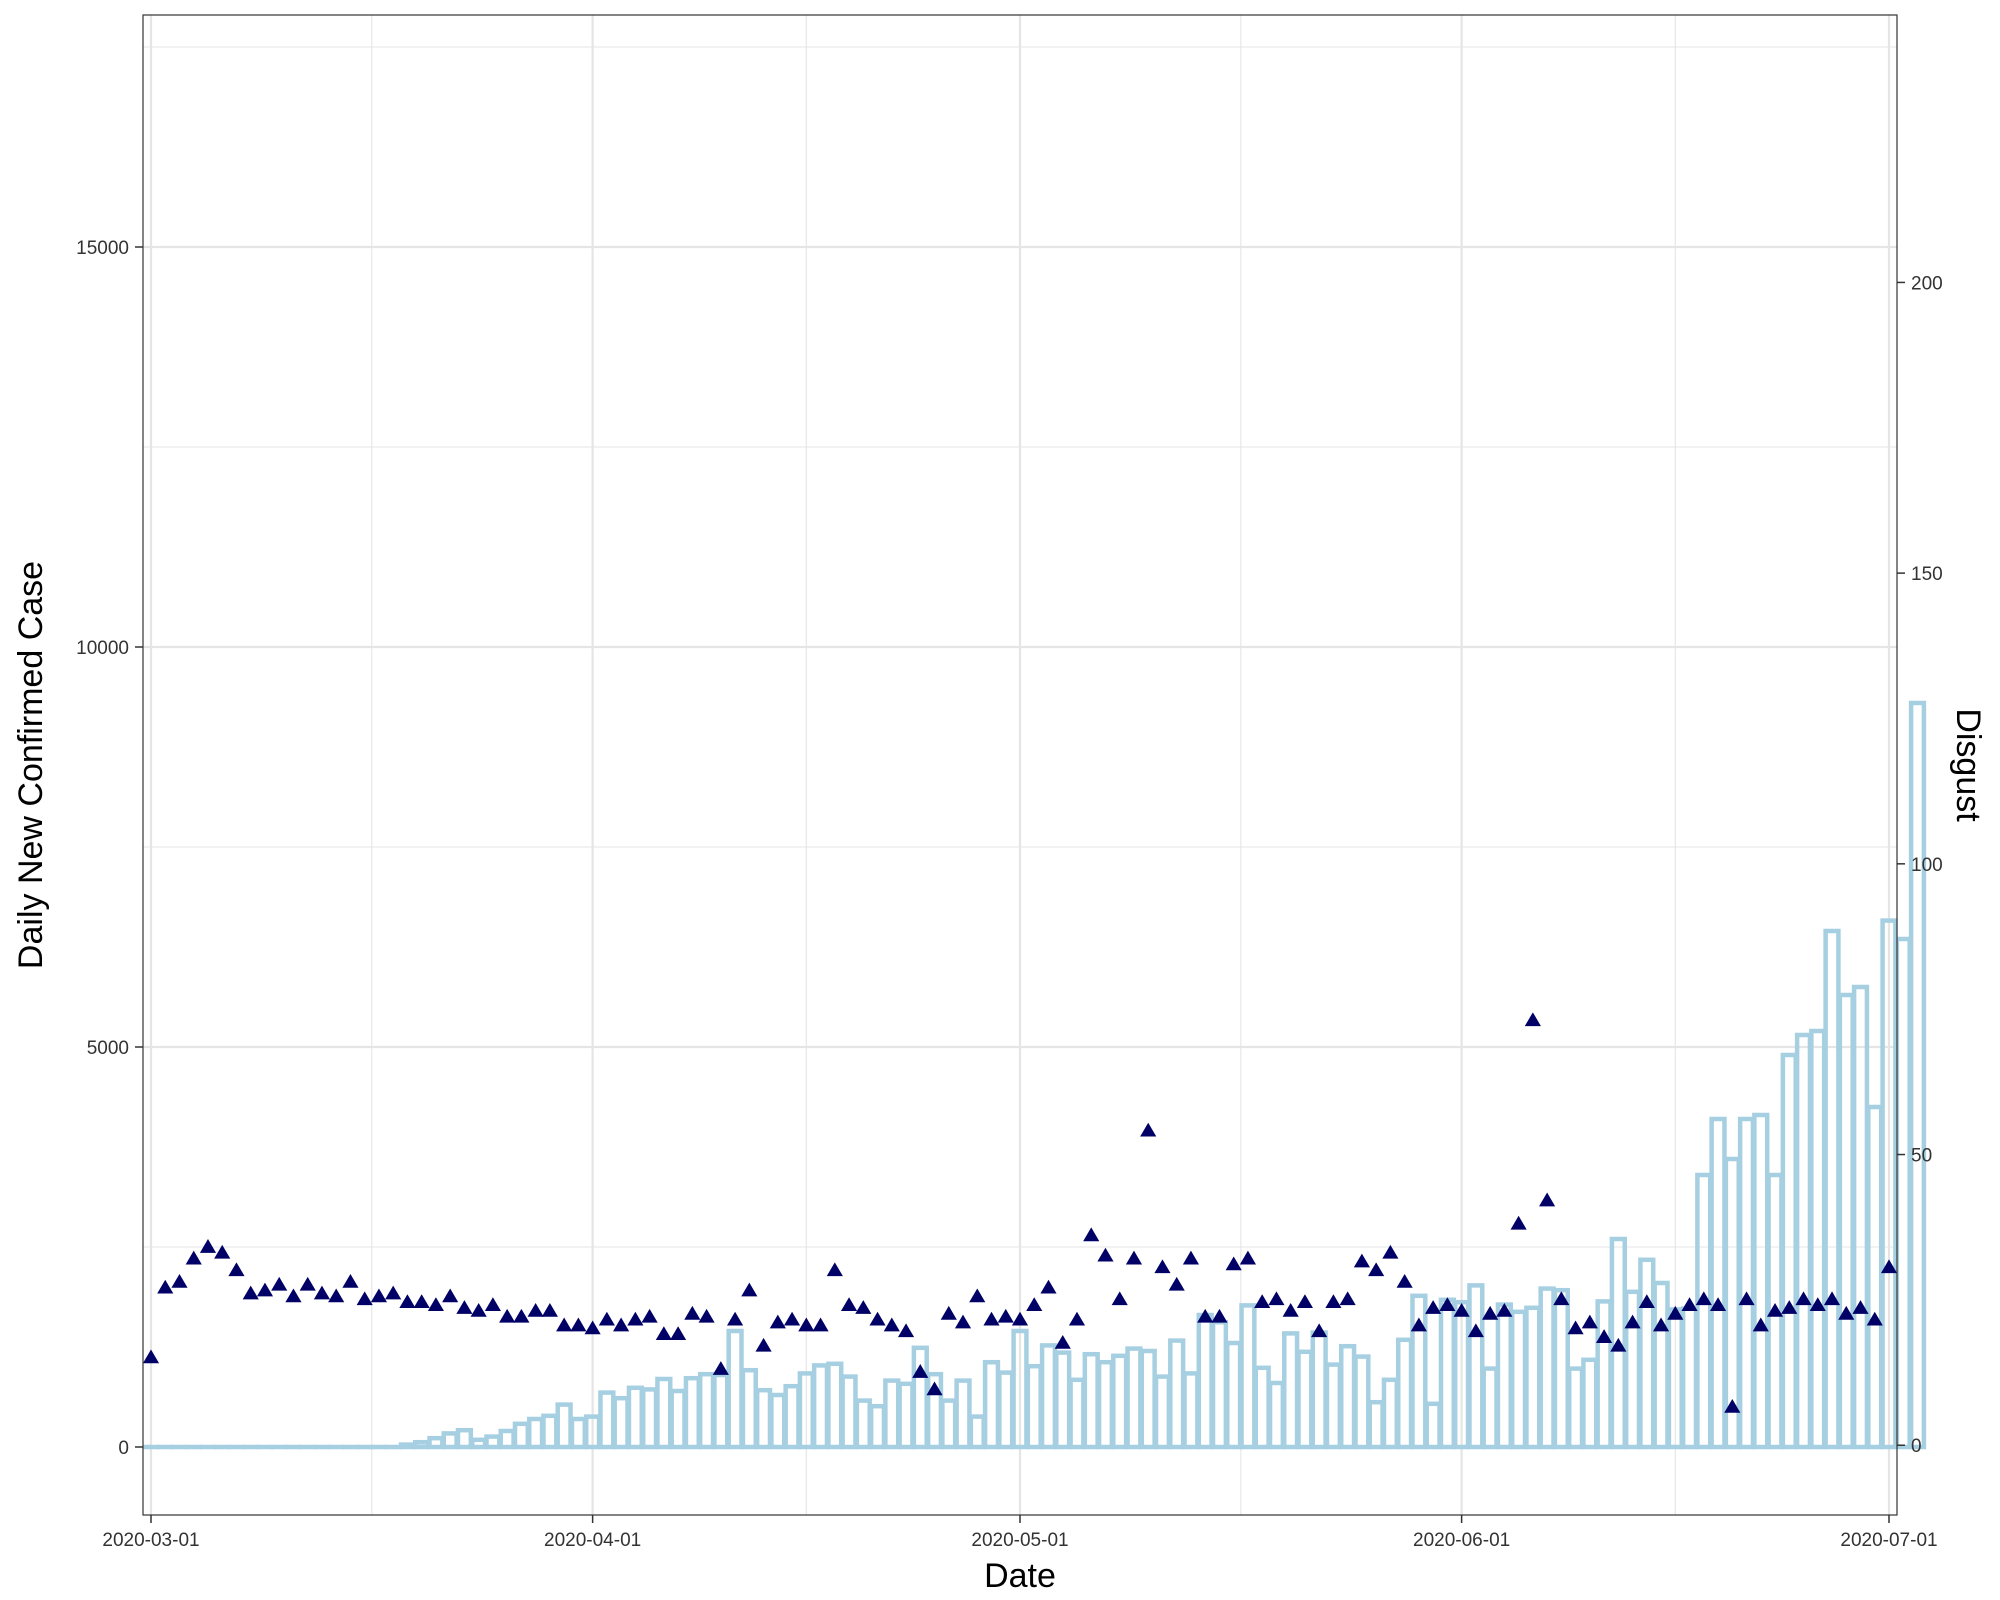 This screenshot has height=1600, width=2000. I want to click on y-tick-label: 5000, so click(108, 1048).